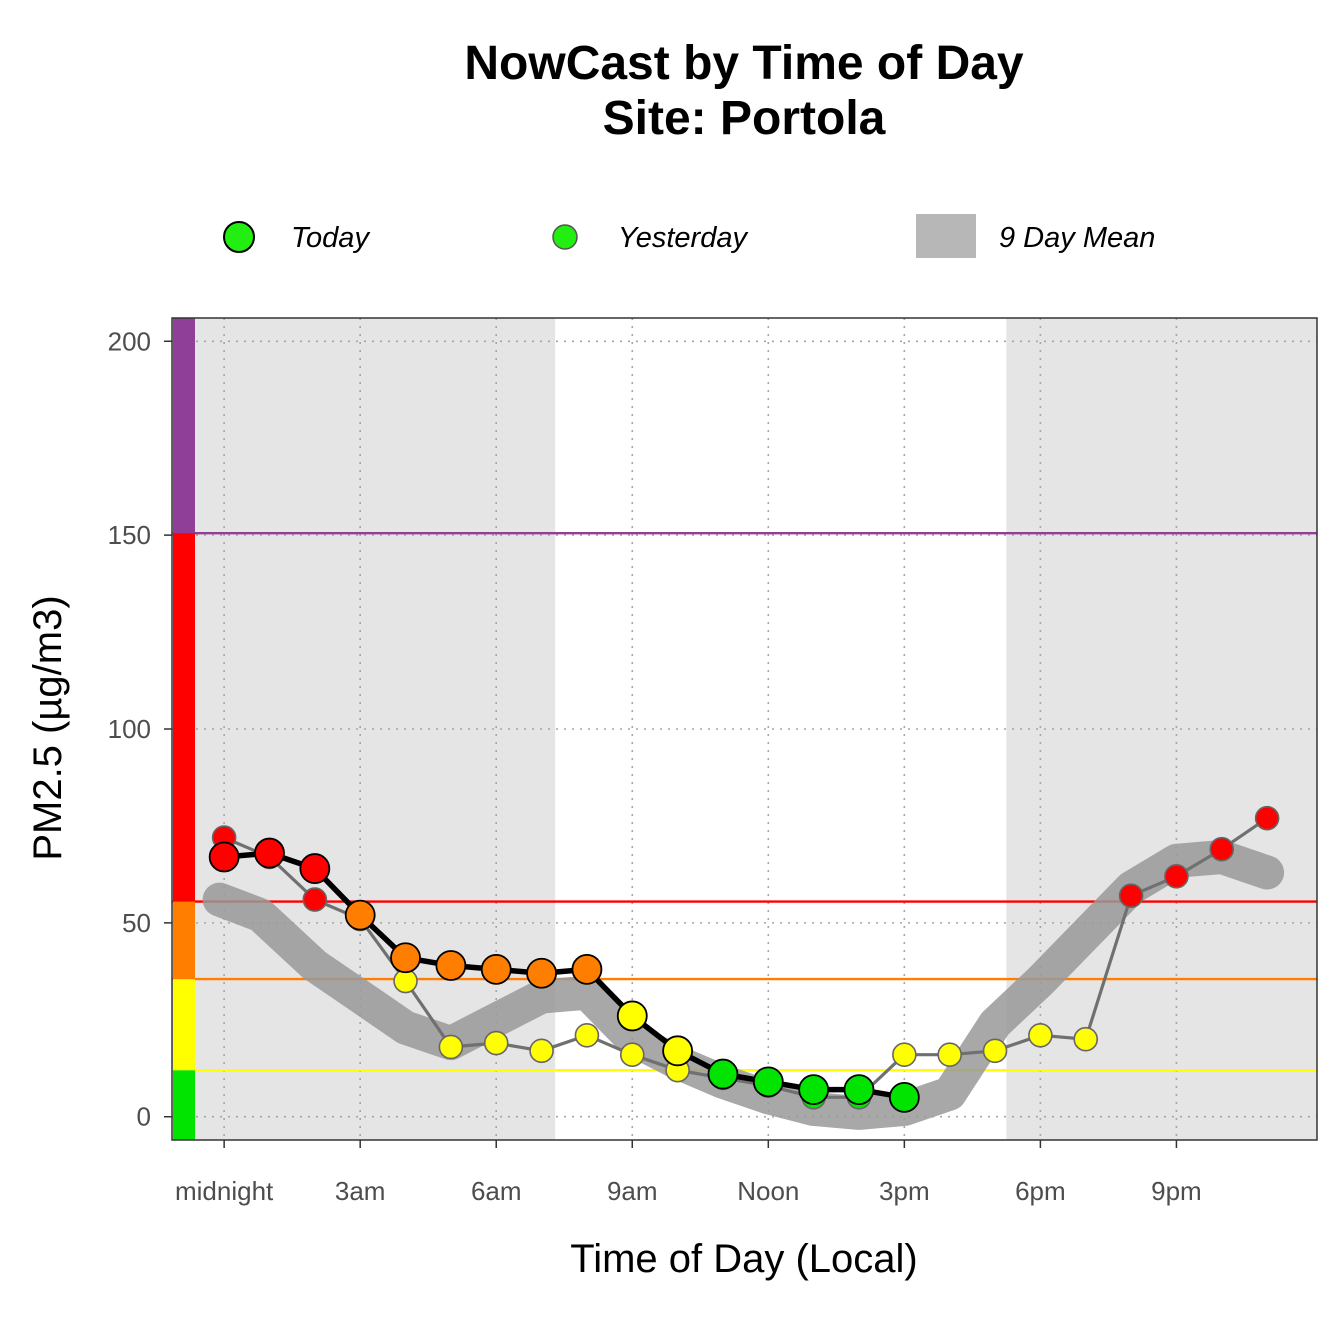 This screenshot has width=1344, height=1344. Describe the element at coordinates (904, 1191) in the screenshot. I see `x-tick-label: 3pm` at that location.